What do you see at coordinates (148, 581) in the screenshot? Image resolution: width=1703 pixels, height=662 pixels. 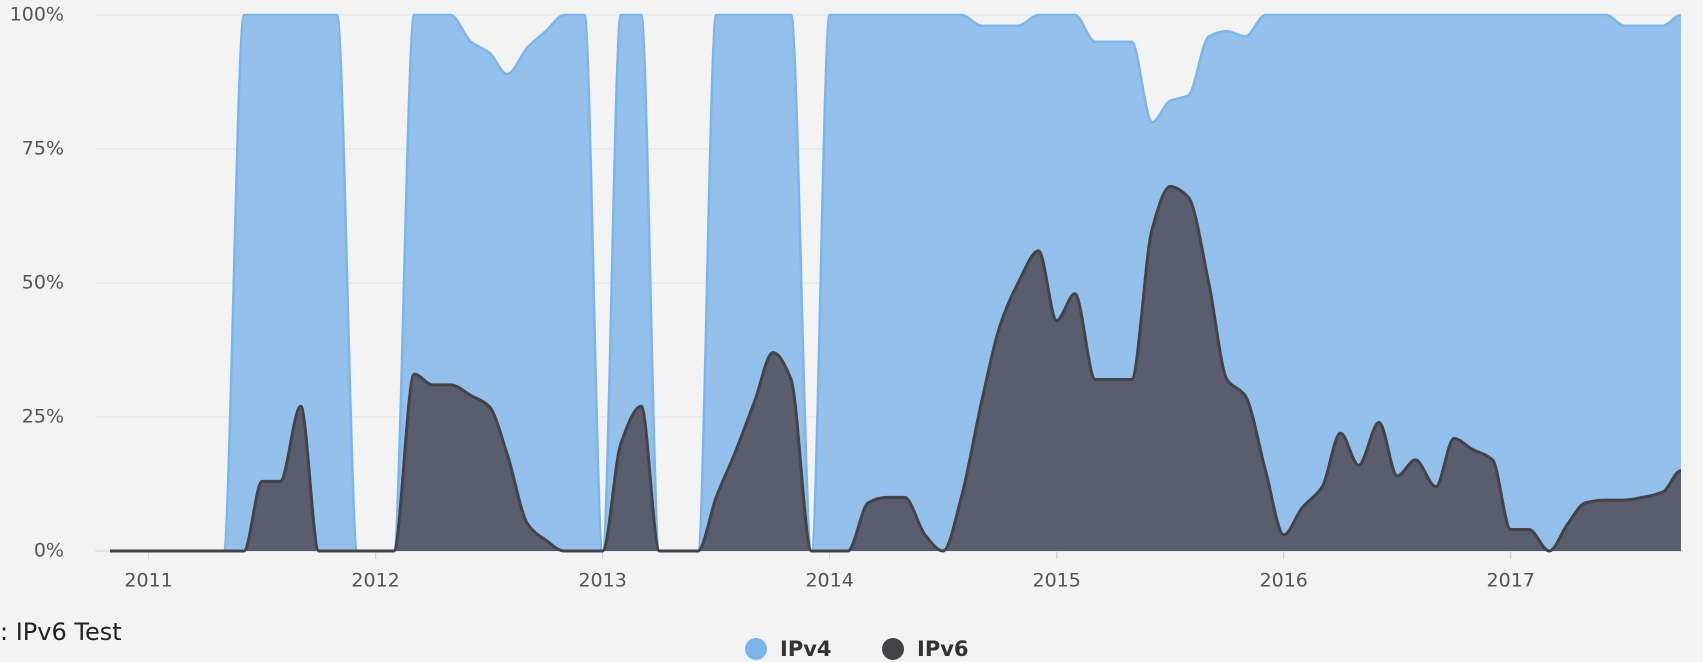 I see `x-tick-label: 2011` at bounding box center [148, 581].